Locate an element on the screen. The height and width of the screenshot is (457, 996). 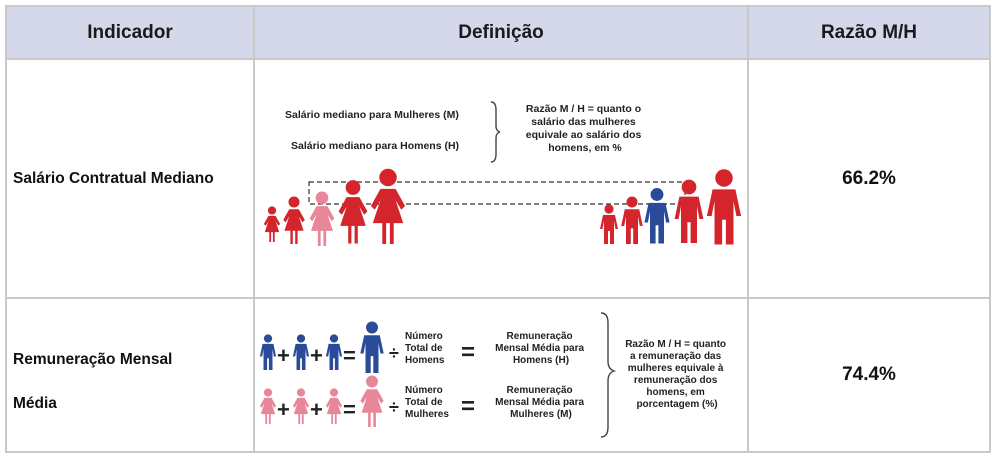
men-count-label: Número Total de Homens is located at coordinates (425, 348).